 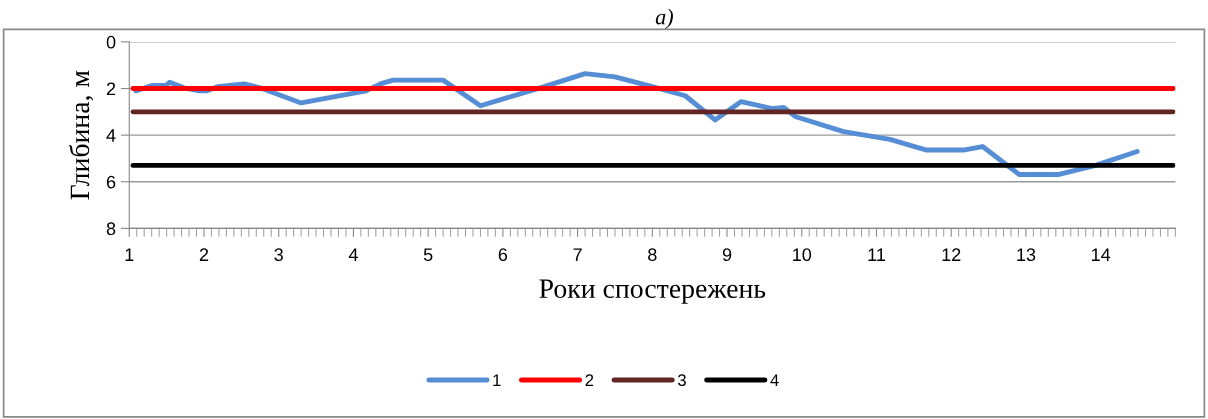 I want to click on x-tick-label: 14, so click(x=1101, y=254).